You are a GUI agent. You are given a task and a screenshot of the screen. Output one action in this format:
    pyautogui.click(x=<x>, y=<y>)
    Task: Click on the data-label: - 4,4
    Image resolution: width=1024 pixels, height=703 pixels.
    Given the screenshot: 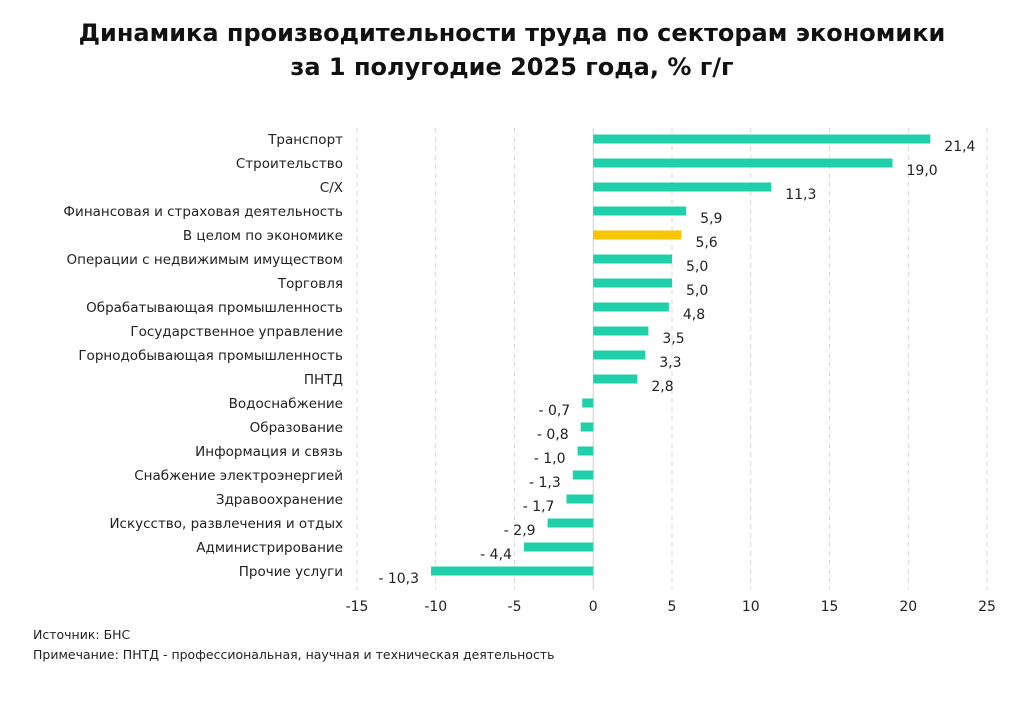 What is the action you would take?
    pyautogui.click(x=496, y=555)
    